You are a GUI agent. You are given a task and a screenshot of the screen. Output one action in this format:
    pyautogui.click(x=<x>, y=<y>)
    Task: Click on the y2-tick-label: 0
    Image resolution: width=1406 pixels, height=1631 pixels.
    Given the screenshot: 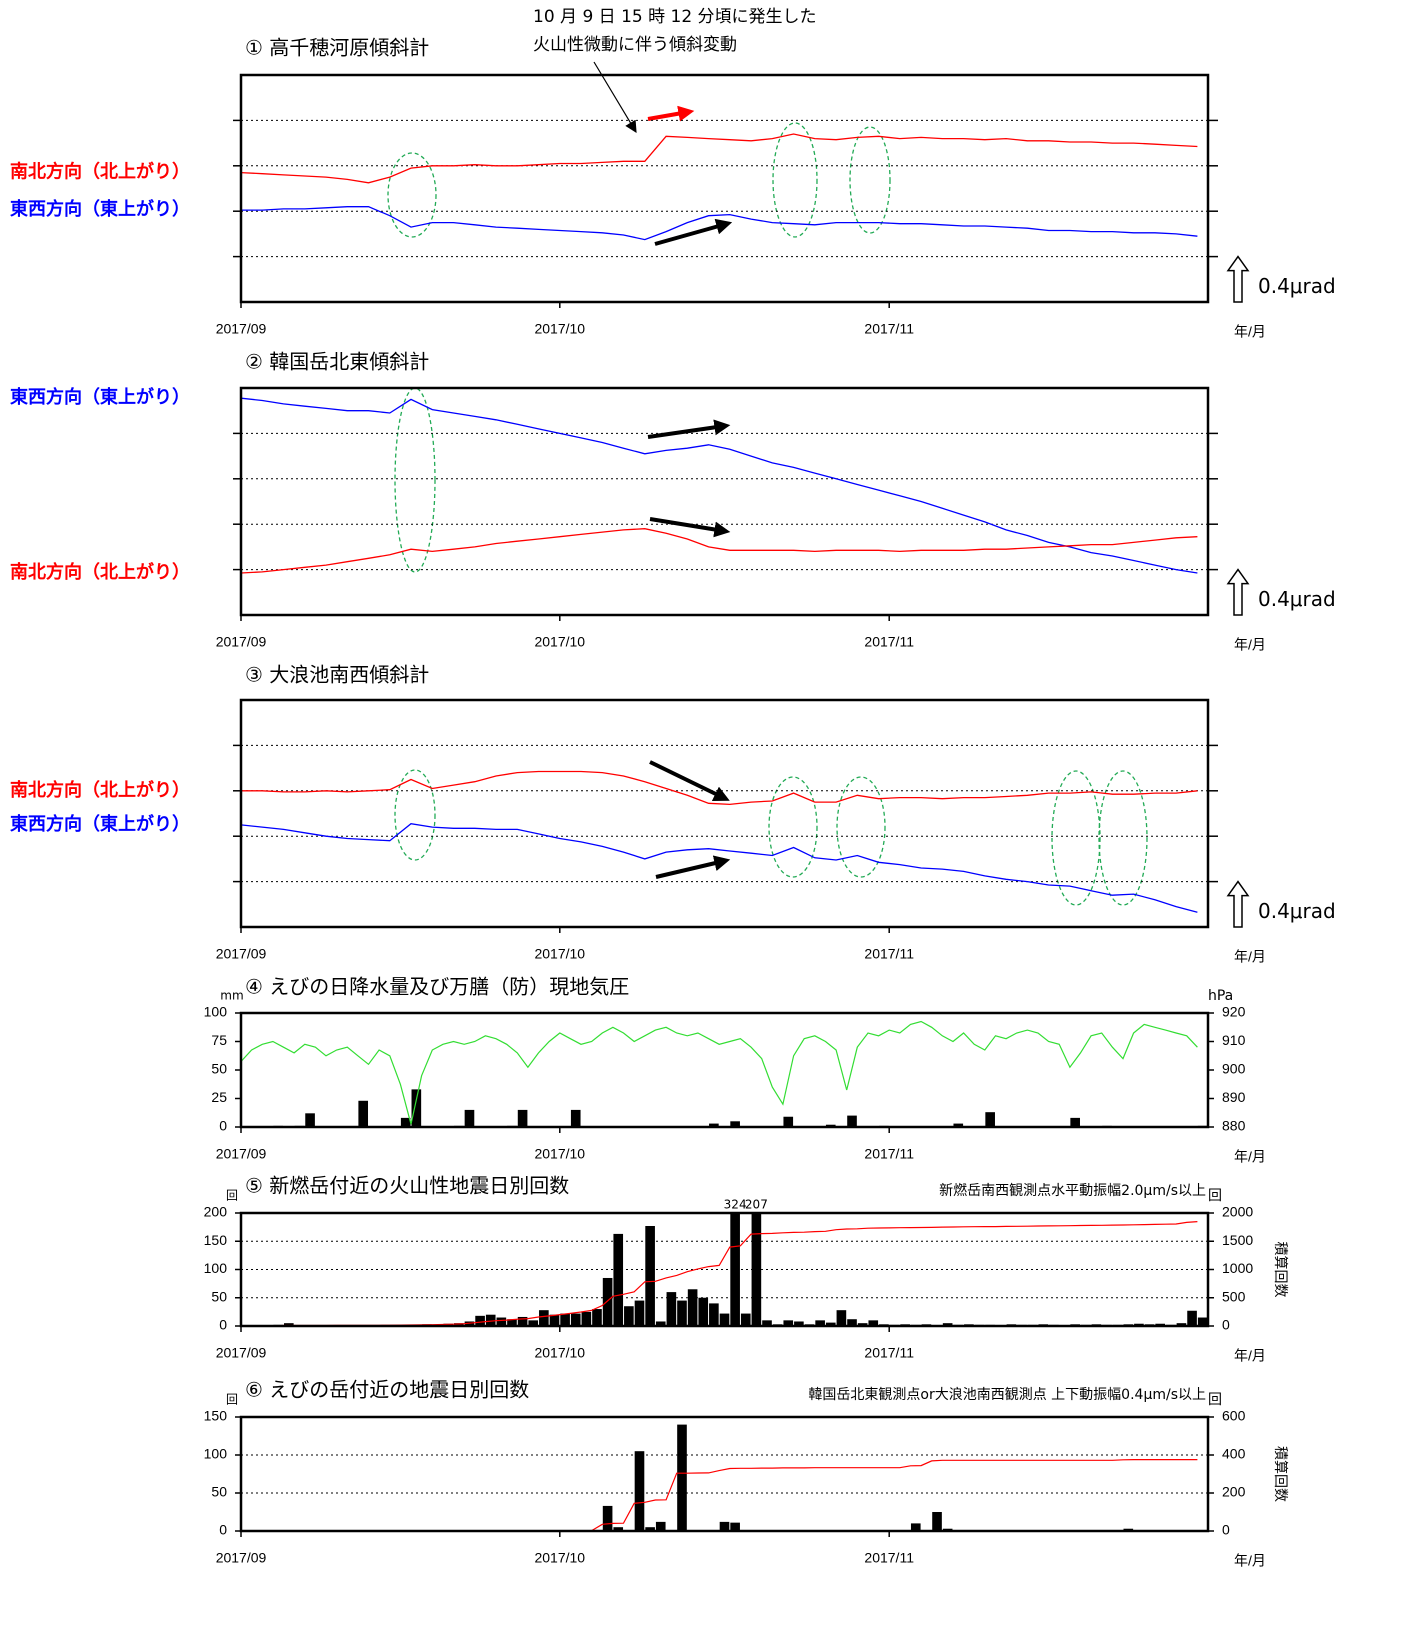 What is the action you would take?
    pyautogui.click(x=1226, y=1325)
    